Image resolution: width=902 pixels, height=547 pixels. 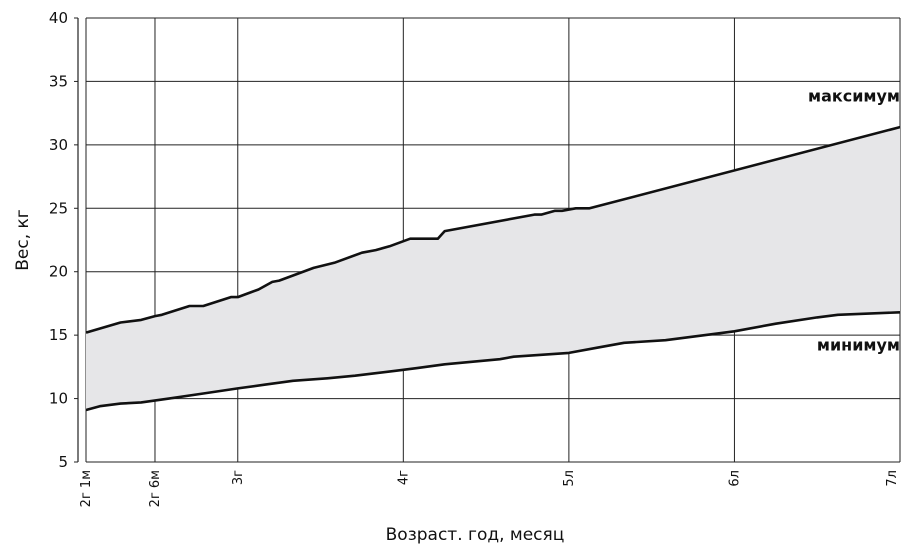 I want to click on x-tick-label: 3г, so click(x=238, y=477).